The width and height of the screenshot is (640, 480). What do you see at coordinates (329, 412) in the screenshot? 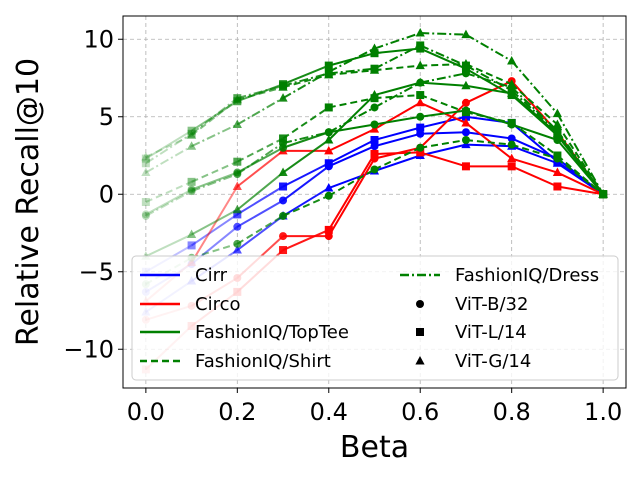
I see `x-tick-label: 0.4` at bounding box center [329, 412].